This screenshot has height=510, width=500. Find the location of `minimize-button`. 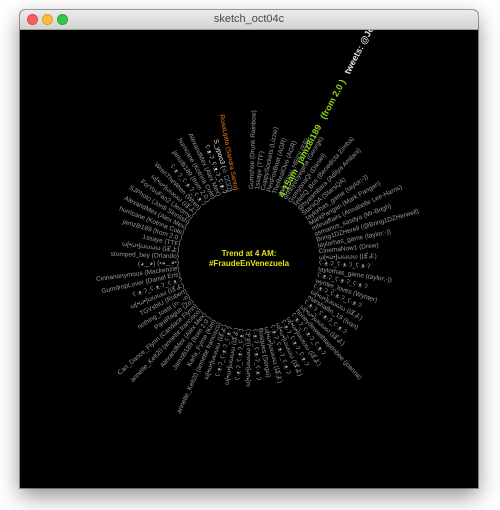

minimize-button is located at coordinates (47, 19).